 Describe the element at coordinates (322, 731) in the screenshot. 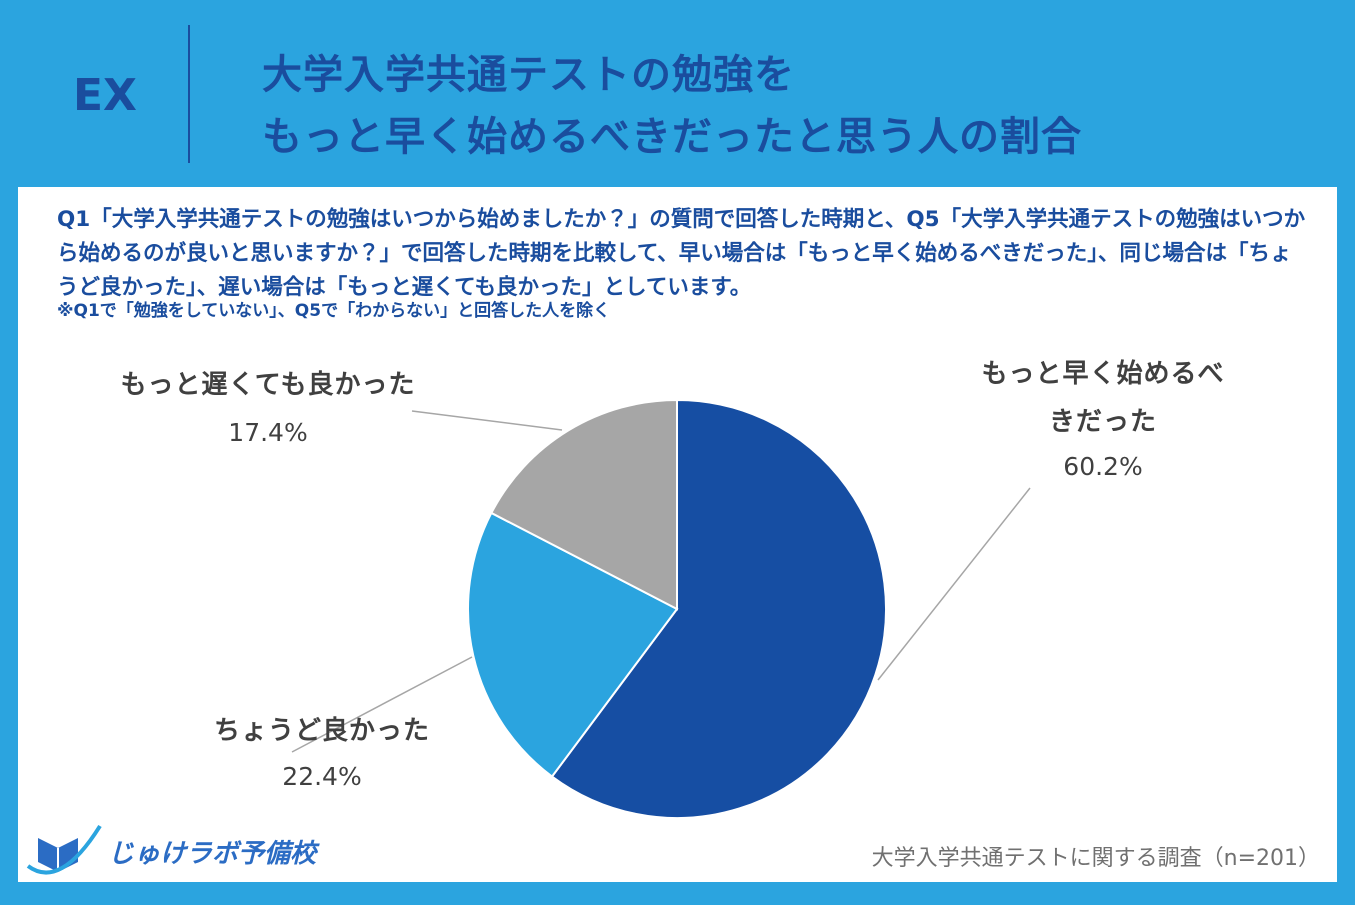

I see `category-label: ちょうど良かった` at that location.